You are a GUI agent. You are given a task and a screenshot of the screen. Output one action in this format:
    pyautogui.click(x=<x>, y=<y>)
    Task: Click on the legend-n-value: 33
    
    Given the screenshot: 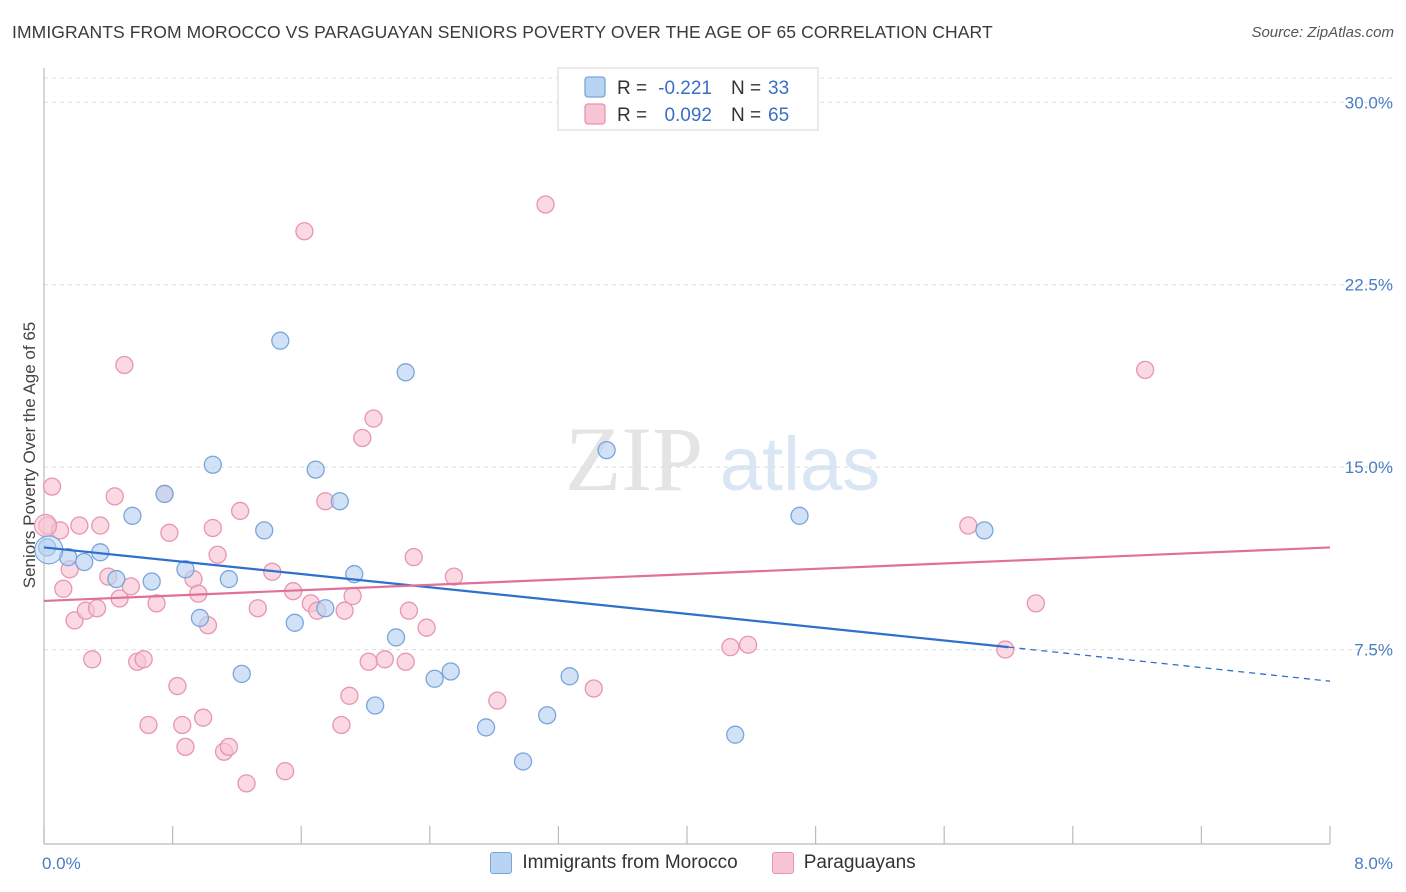 What is the action you would take?
    pyautogui.click(x=778, y=88)
    